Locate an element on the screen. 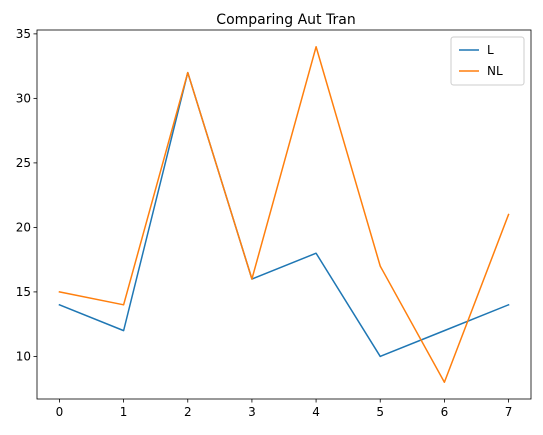  x-tick-label: 5 is located at coordinates (380, 412).